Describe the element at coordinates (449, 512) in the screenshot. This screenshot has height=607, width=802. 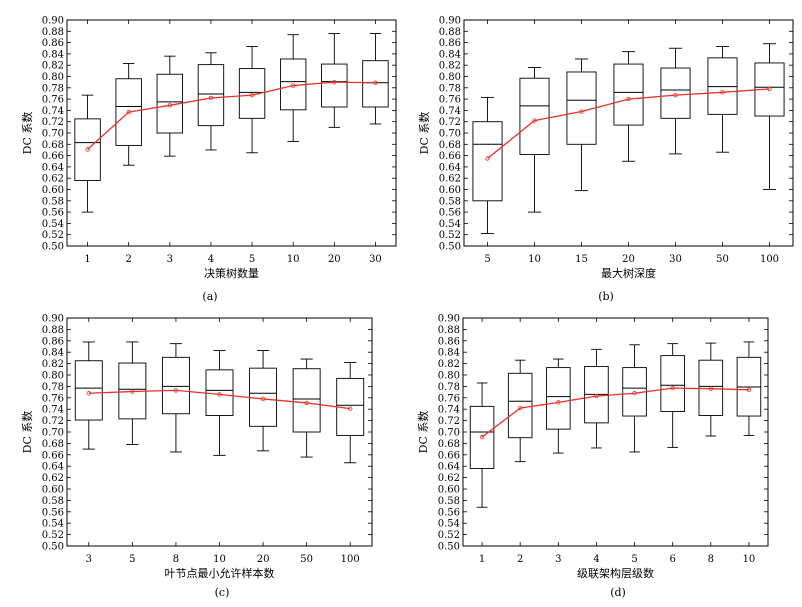
I see `y-tick-label: 0.56` at that location.